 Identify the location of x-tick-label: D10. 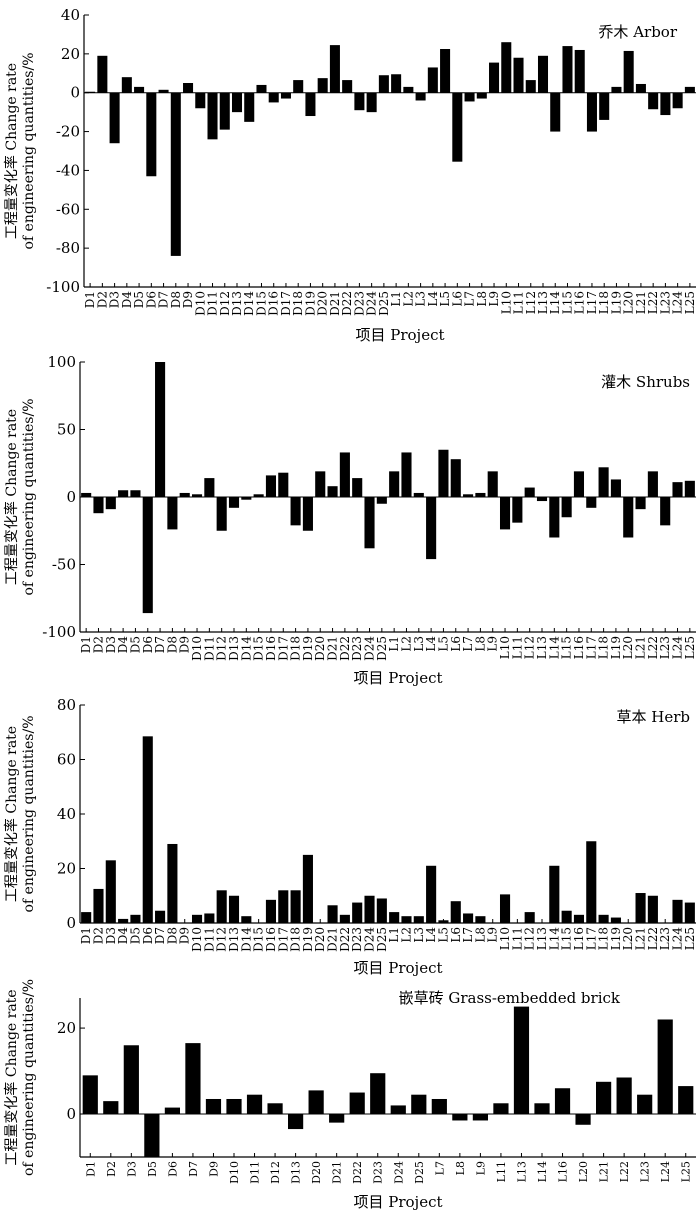
(197, 648).